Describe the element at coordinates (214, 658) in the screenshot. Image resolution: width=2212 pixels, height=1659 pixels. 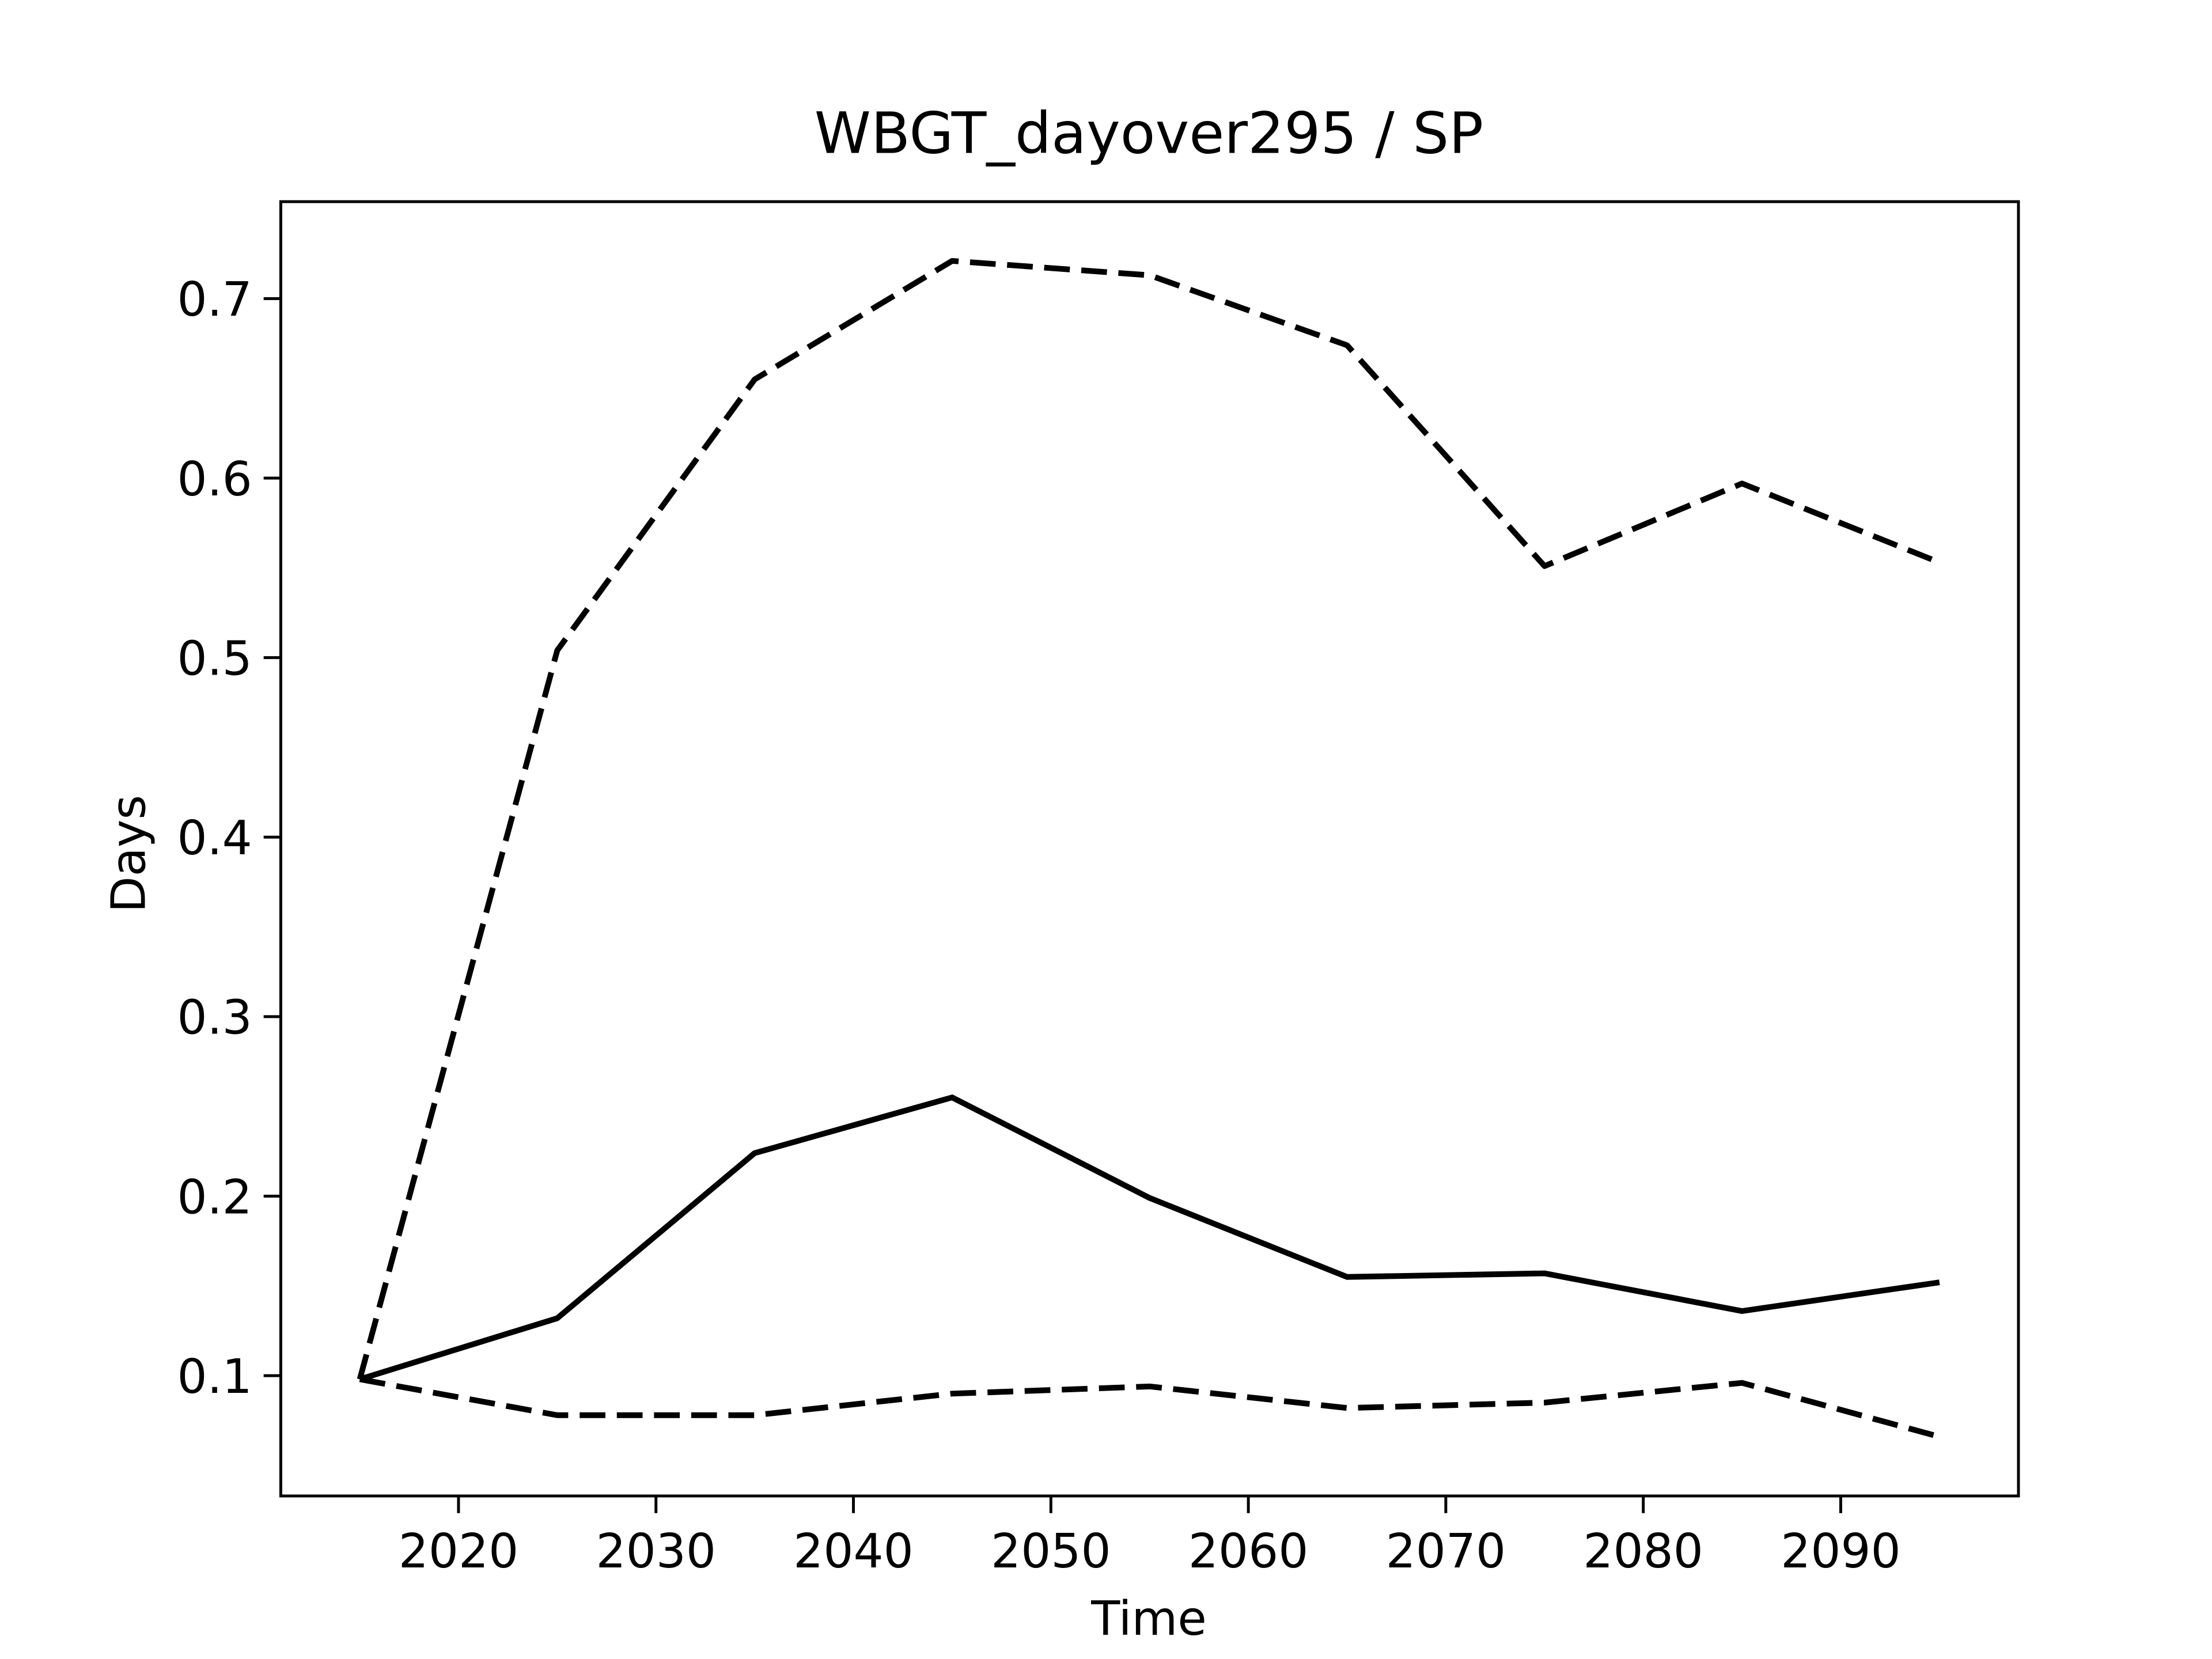
I see `y-tick-label: 0.5` at that location.